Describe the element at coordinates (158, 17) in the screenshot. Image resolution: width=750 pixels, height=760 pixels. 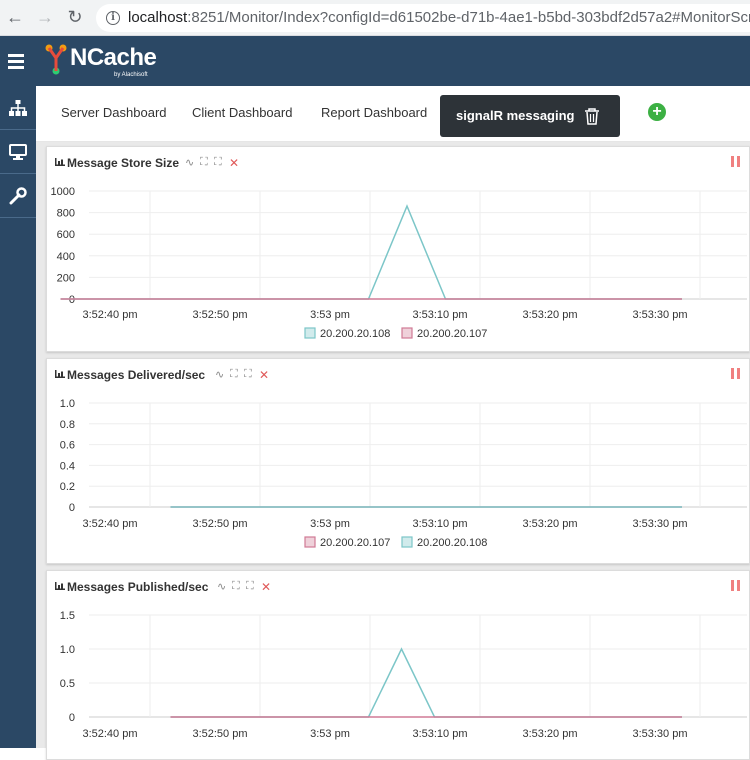
I see `url-host: localhost` at that location.